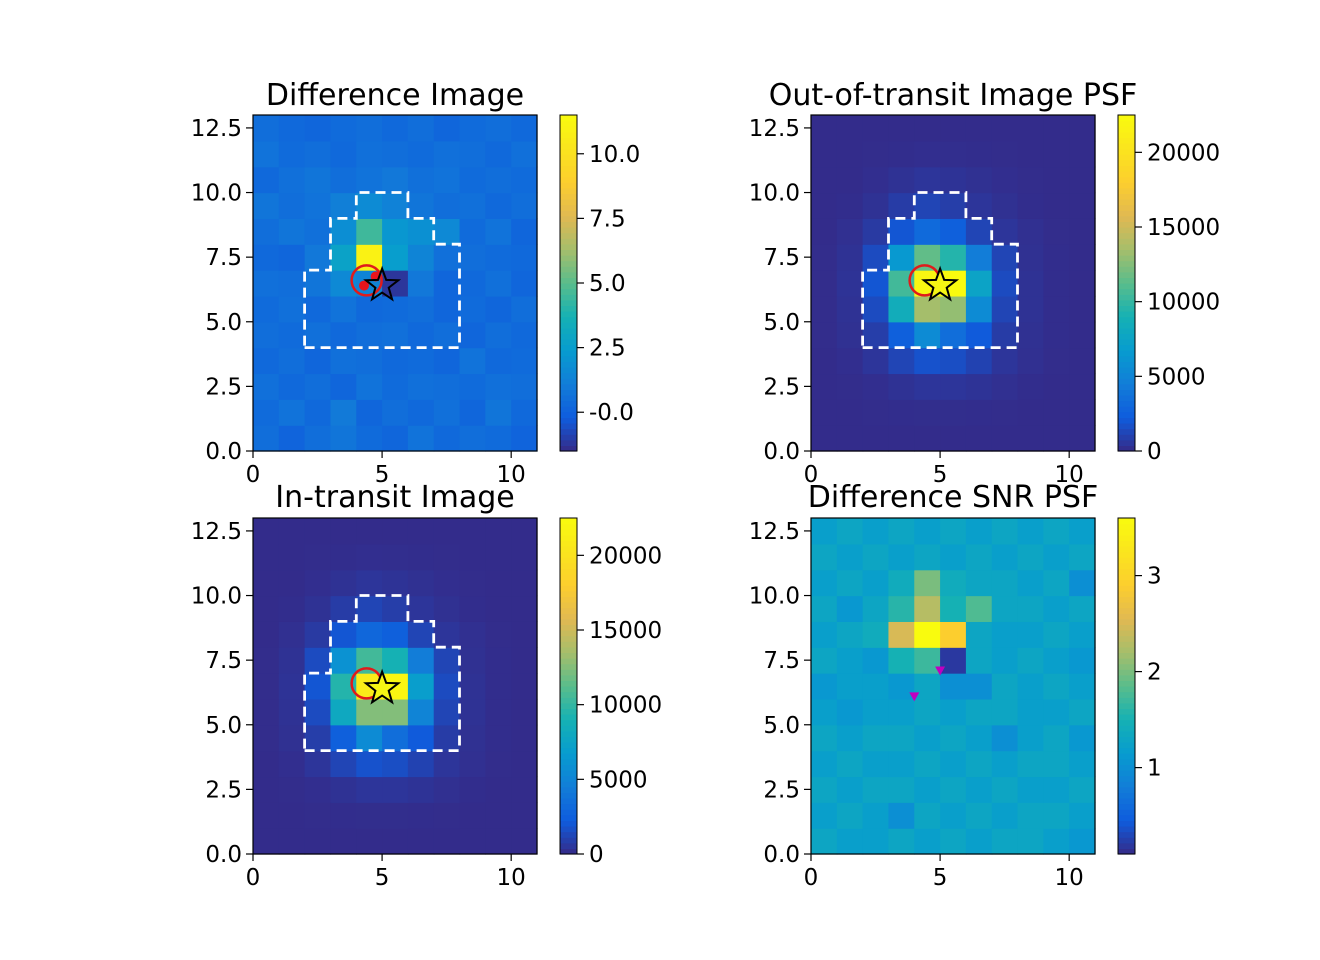  What do you see at coordinates (914, 697) in the screenshot?
I see `snr-triangle-marker` at bounding box center [914, 697].